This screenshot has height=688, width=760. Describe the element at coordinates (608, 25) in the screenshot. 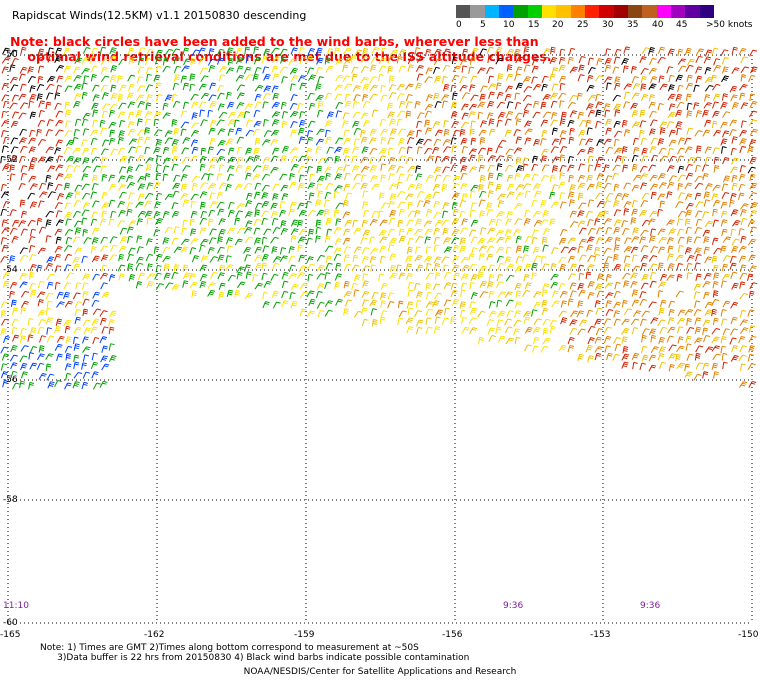

I see `scale-label: 30` at that location.